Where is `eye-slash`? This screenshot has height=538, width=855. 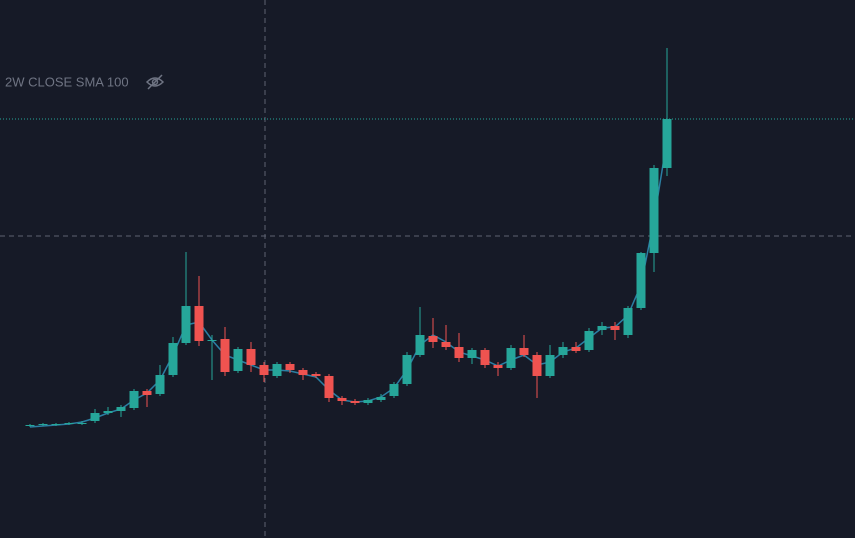
eye-slash is located at coordinates (155, 82).